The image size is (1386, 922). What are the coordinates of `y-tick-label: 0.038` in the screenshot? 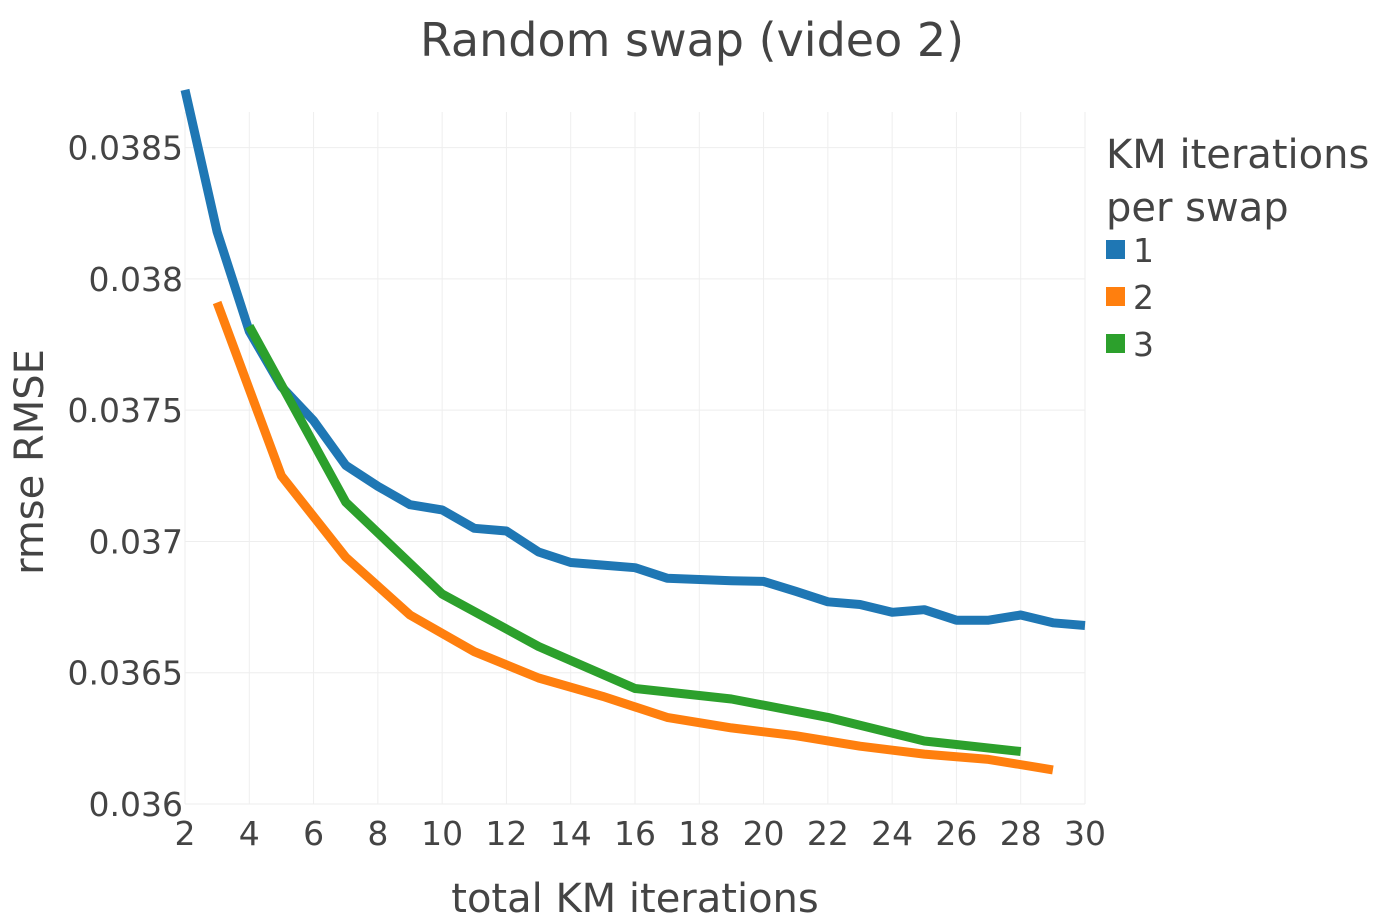 It's located at (136, 279).